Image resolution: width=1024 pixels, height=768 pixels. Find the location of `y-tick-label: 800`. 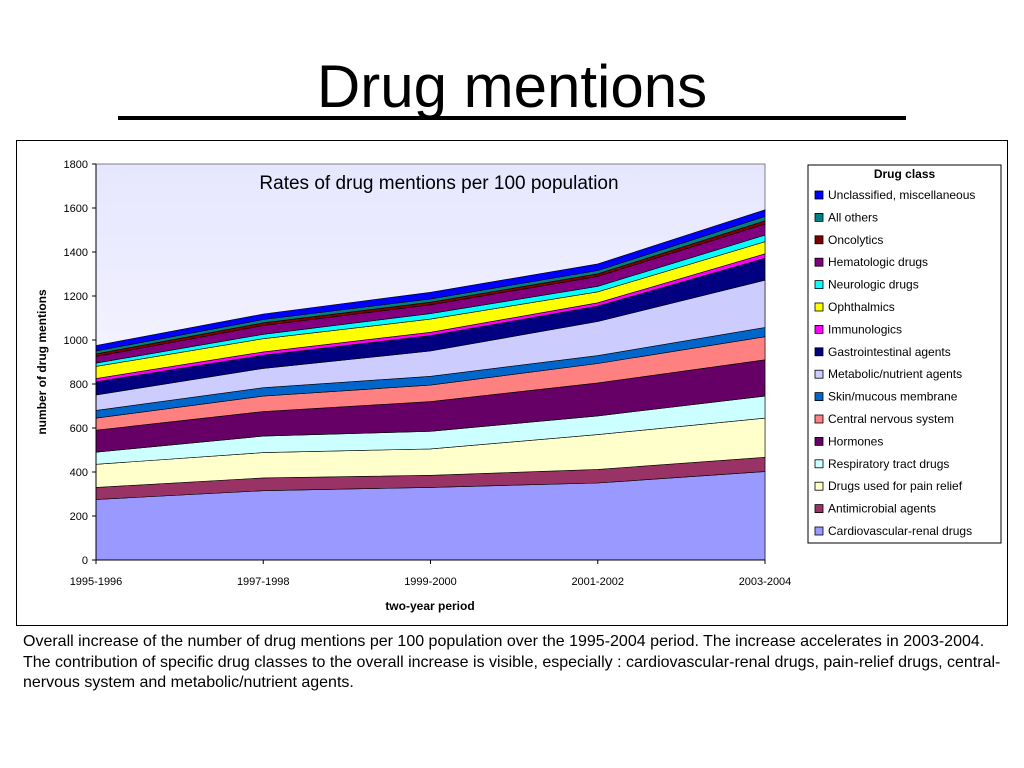

y-tick-label: 800 is located at coordinates (79, 385).